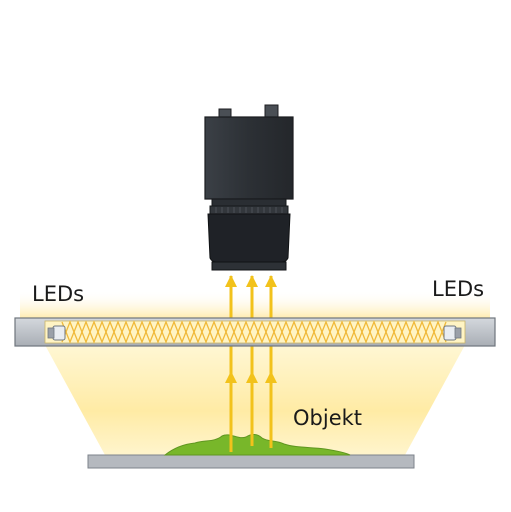  Describe the element at coordinates (249, 210) in the screenshot. I see `lens-grip` at that location.